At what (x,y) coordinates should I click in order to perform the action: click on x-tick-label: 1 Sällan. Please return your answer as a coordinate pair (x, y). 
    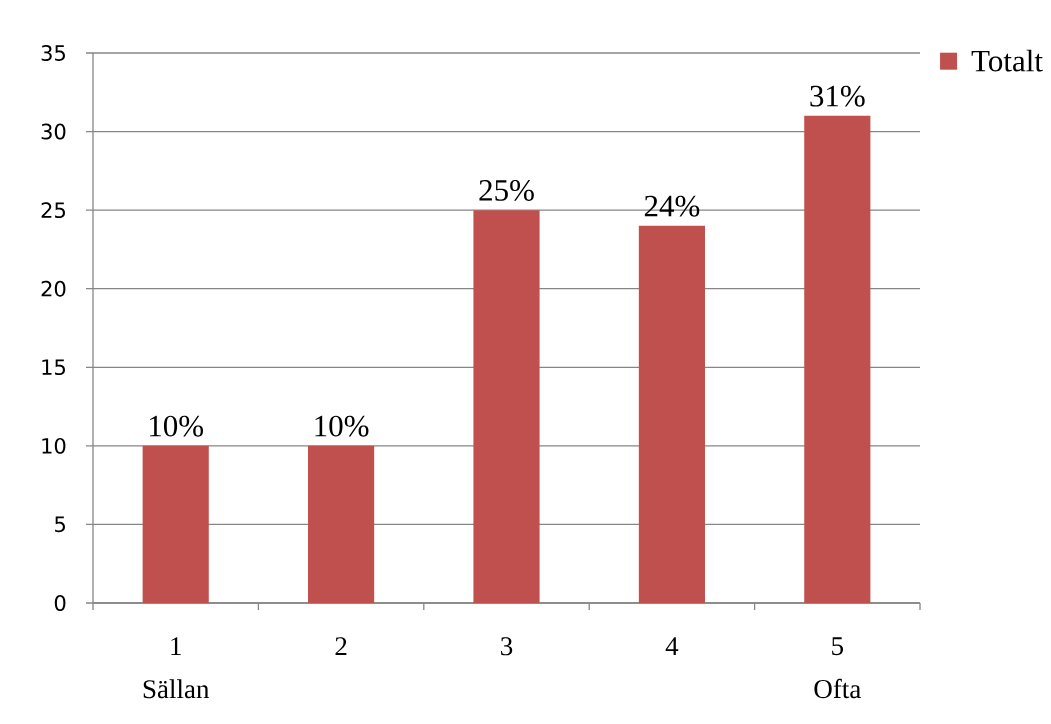
    Looking at the image, I should click on (176, 668).